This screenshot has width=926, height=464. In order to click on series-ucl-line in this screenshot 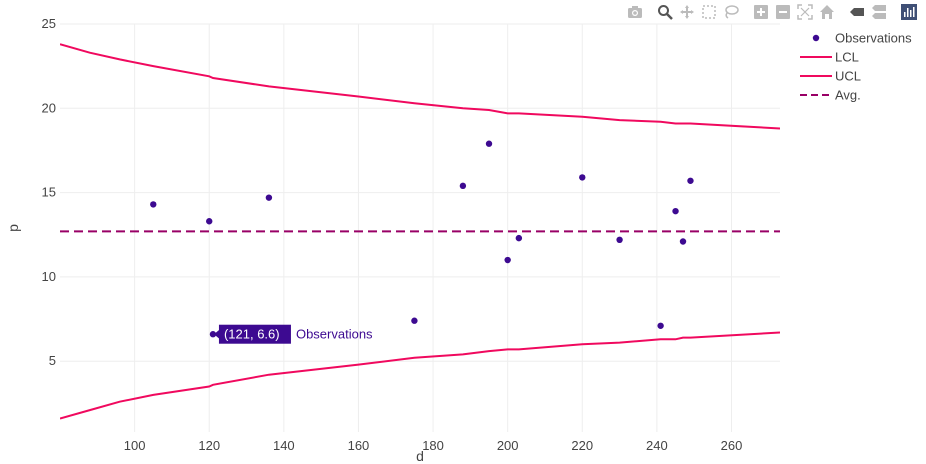, I will do `click(420, 86)`.